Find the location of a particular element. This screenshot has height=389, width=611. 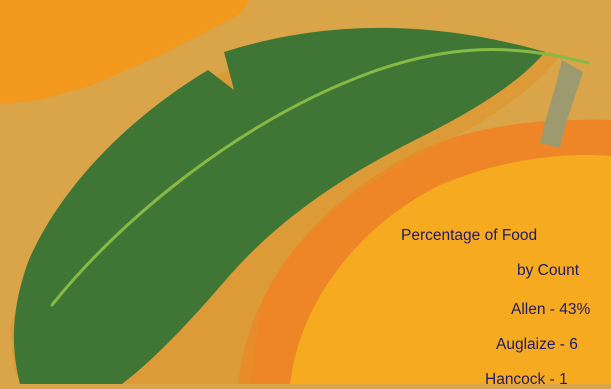

heading-line-2: by Count is located at coordinates (548, 270).